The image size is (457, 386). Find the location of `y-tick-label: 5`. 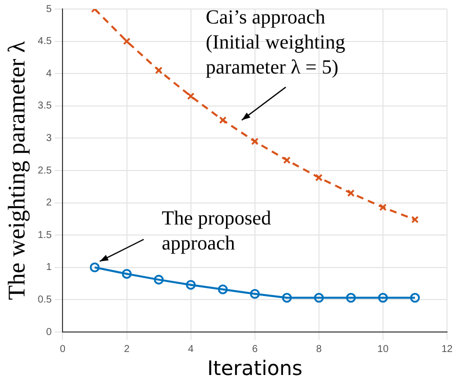

y-tick-label: 5 is located at coordinates (49, 9).